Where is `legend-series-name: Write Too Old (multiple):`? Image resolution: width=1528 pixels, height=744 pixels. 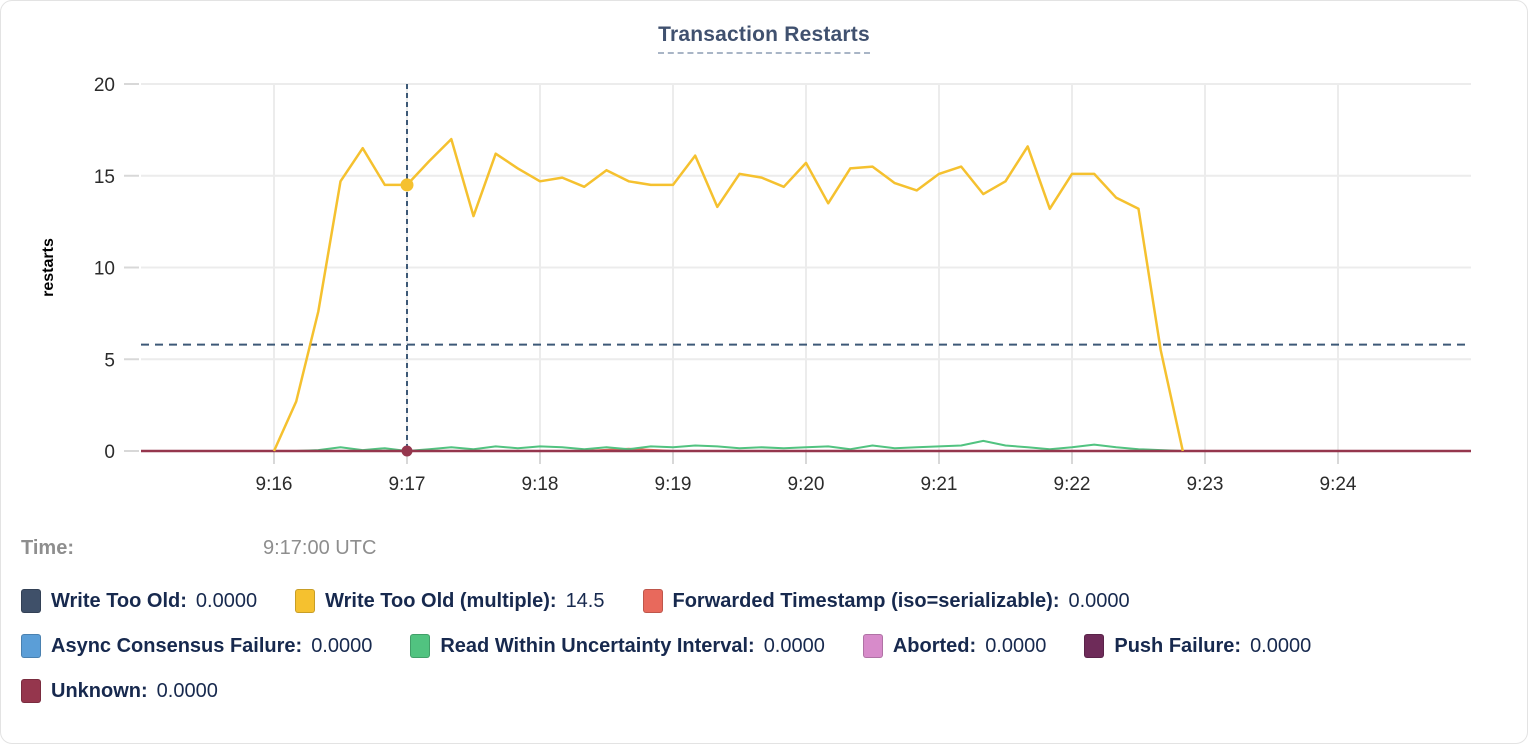 legend-series-name: Write Too Old (multiple): is located at coordinates (441, 600).